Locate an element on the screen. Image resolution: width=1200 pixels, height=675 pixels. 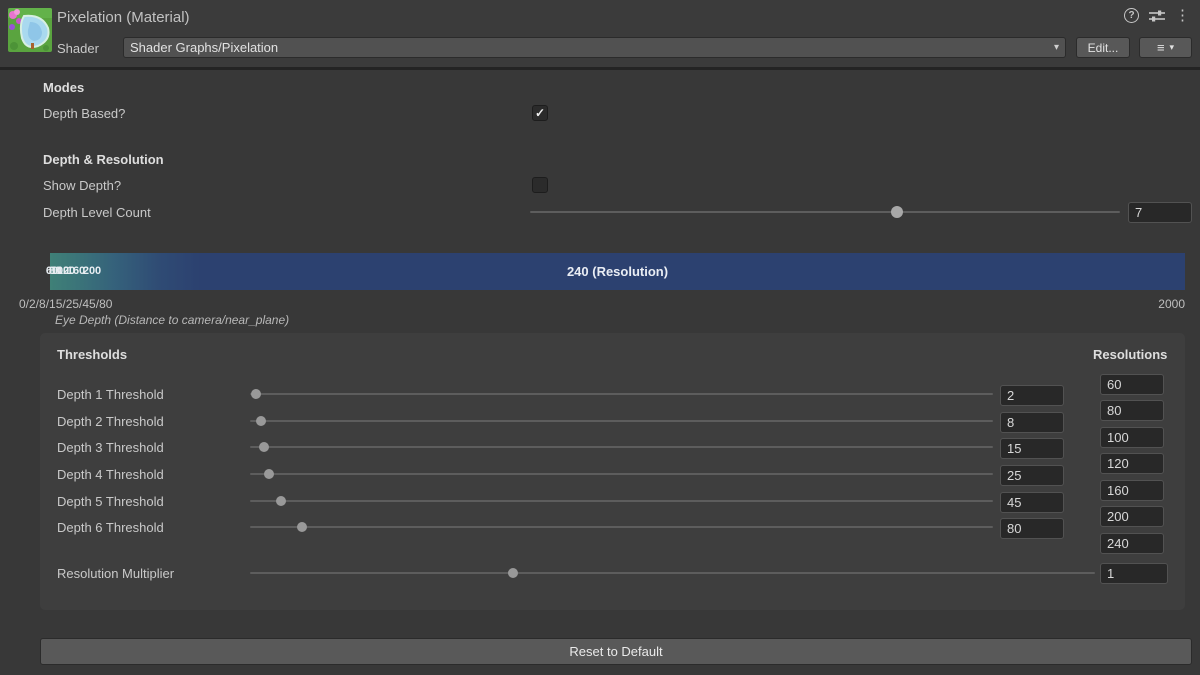
depth-2-threshold-slider is located at coordinates (621, 421).